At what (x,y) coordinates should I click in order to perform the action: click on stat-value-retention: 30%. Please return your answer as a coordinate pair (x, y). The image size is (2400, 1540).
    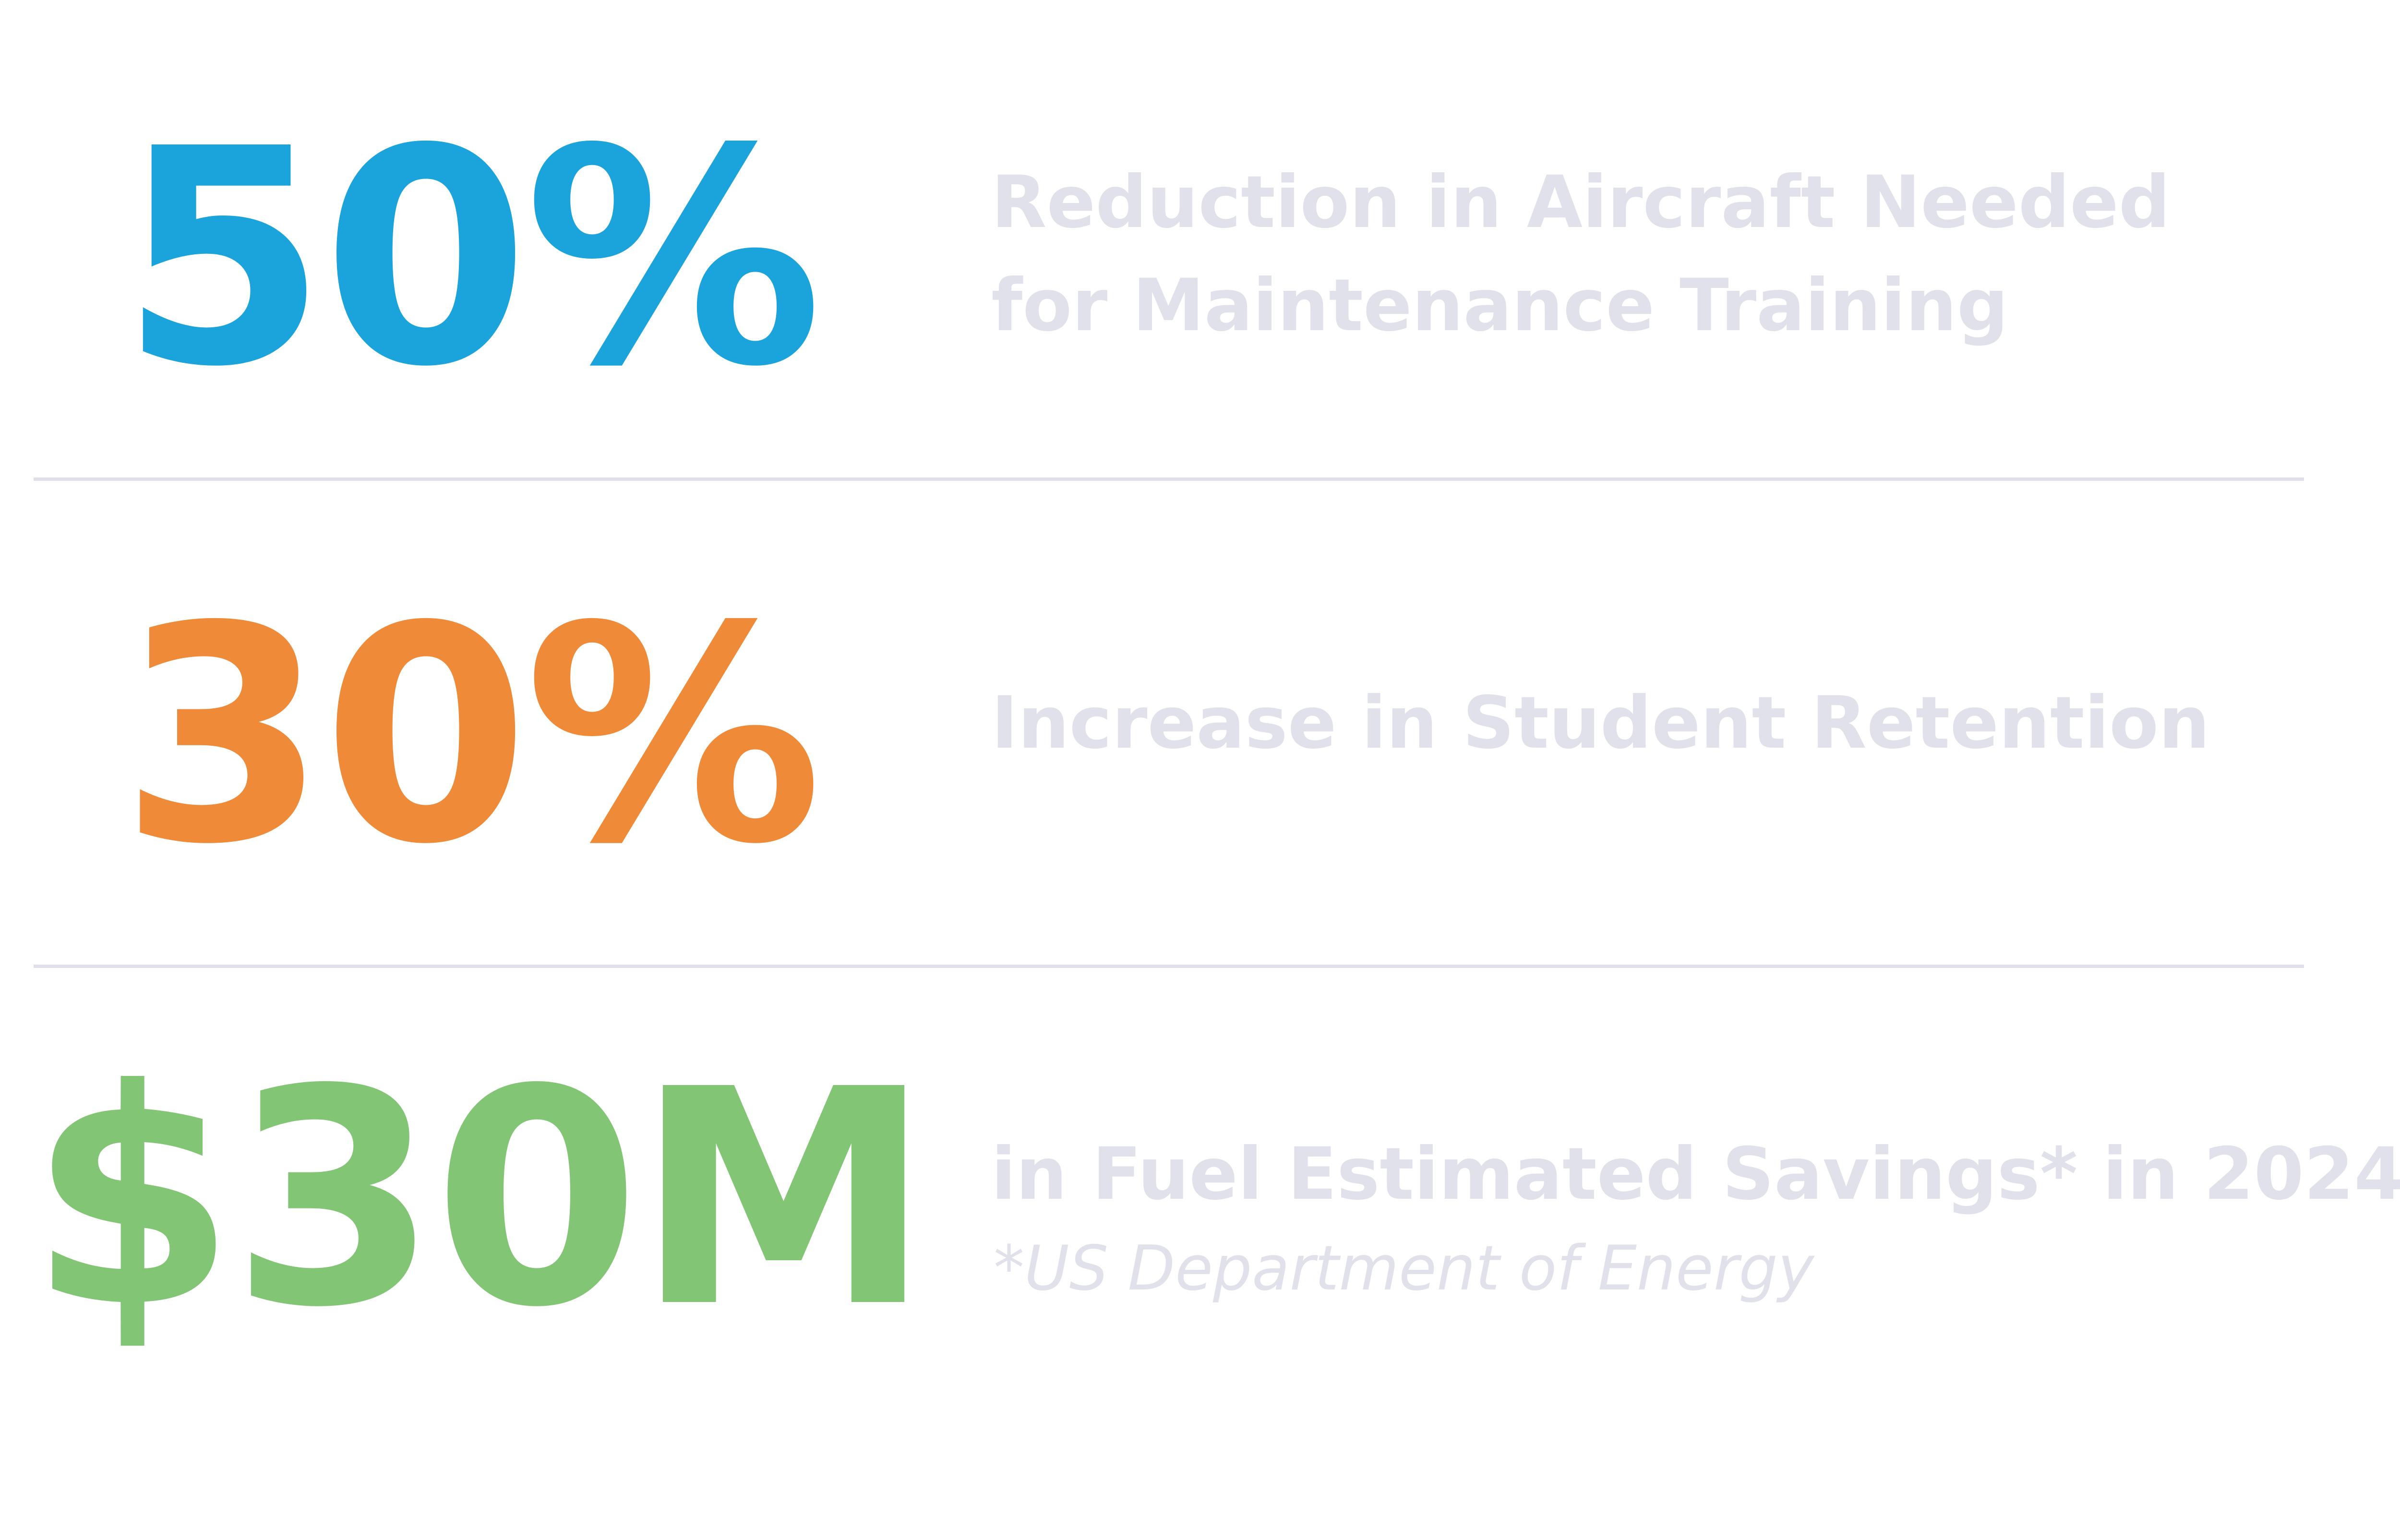
    Looking at the image, I should click on (471, 736).